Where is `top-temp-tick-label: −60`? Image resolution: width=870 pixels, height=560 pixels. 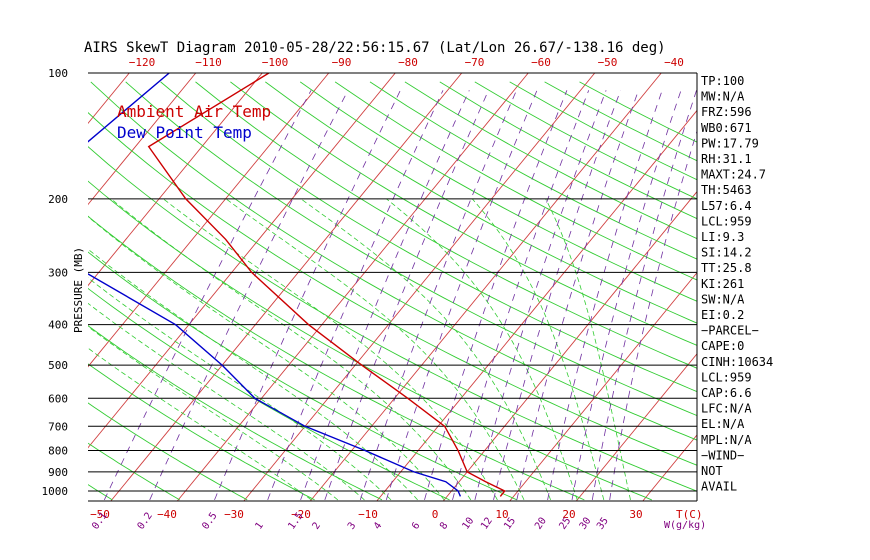
top-temp-tick-label: −60 is located at coordinates (541, 62).